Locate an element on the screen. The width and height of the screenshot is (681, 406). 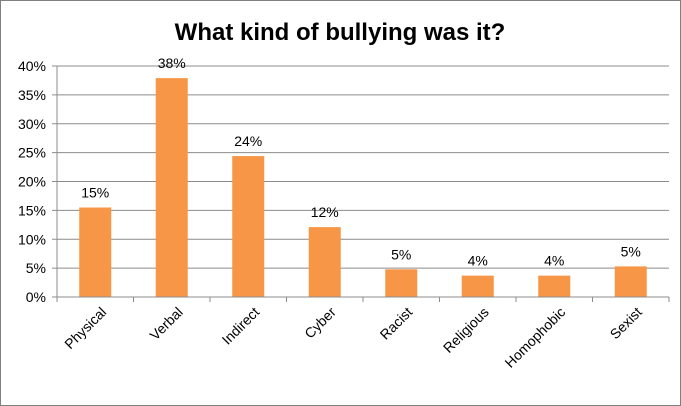
y-tick-label: 10% is located at coordinates (32, 239).